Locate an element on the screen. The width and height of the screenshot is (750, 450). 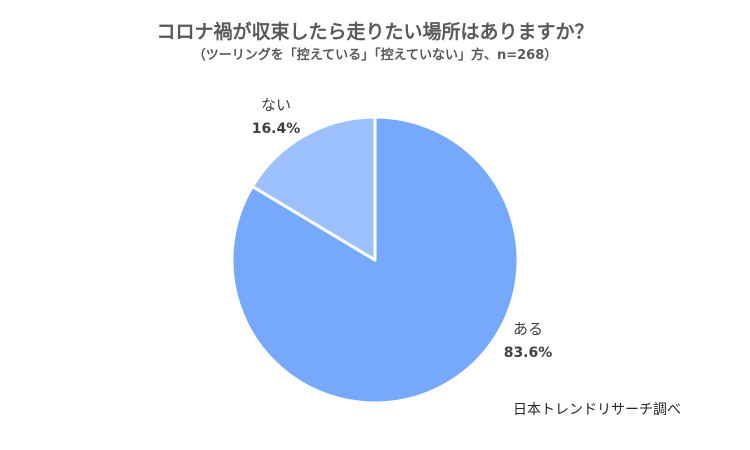
chart-title: コロナ禍が収束したら走りたい場所はありますか？ is located at coordinates (375, 32).